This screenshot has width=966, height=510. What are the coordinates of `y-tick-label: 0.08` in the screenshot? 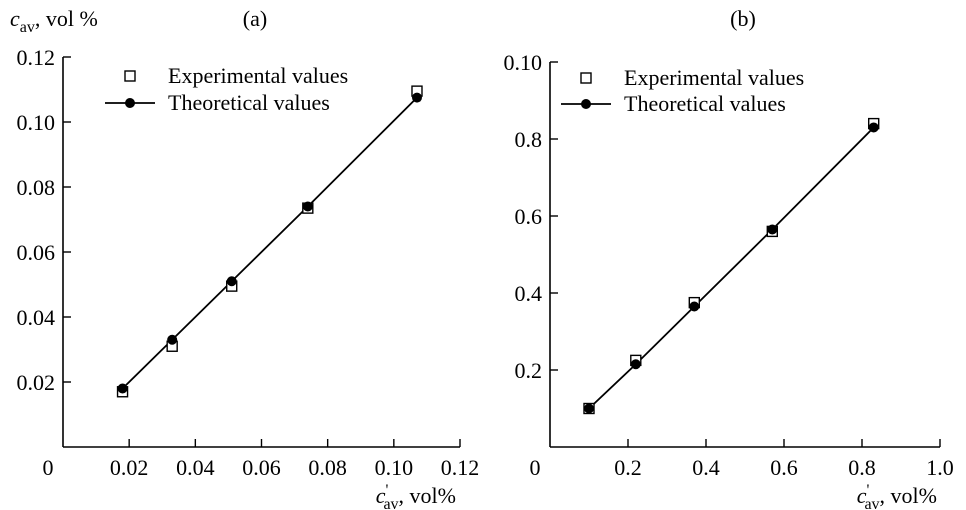 It's located at (36, 187).